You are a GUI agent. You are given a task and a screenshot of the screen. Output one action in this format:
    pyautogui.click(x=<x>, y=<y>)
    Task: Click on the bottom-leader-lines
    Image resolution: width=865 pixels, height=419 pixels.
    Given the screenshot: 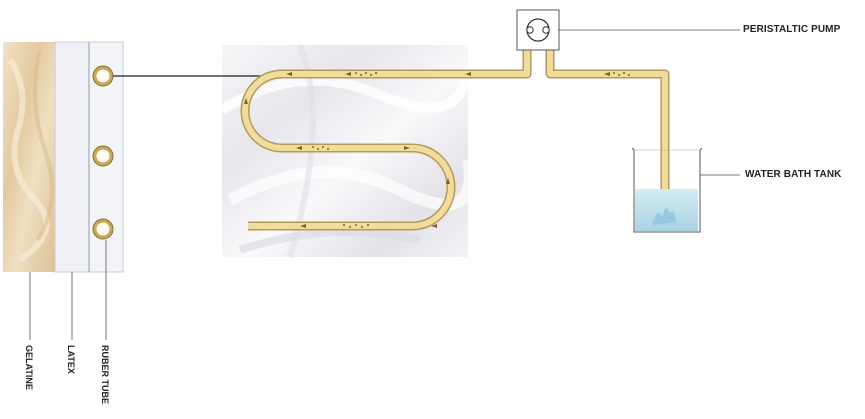 What is the action you would take?
    pyautogui.click(x=68, y=290)
    